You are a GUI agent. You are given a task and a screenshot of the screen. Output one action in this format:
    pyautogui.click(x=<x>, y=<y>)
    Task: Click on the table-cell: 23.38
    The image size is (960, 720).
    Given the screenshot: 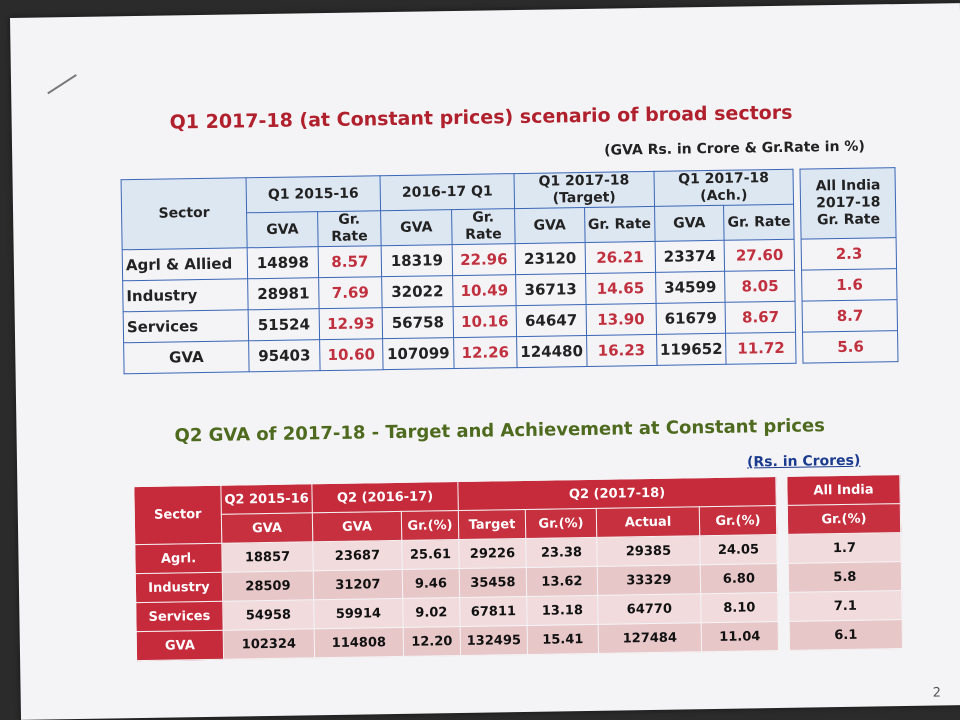 What is the action you would take?
    pyautogui.click(x=561, y=552)
    